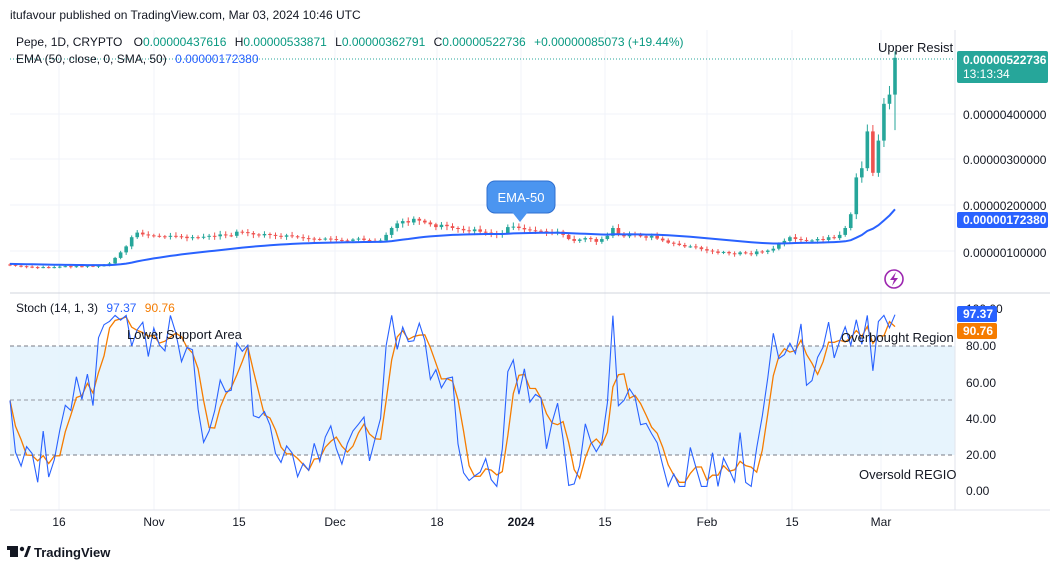  What do you see at coordinates (978, 314) in the screenshot?
I see `stoch-k-tag-value: 97.37` at bounding box center [978, 314].